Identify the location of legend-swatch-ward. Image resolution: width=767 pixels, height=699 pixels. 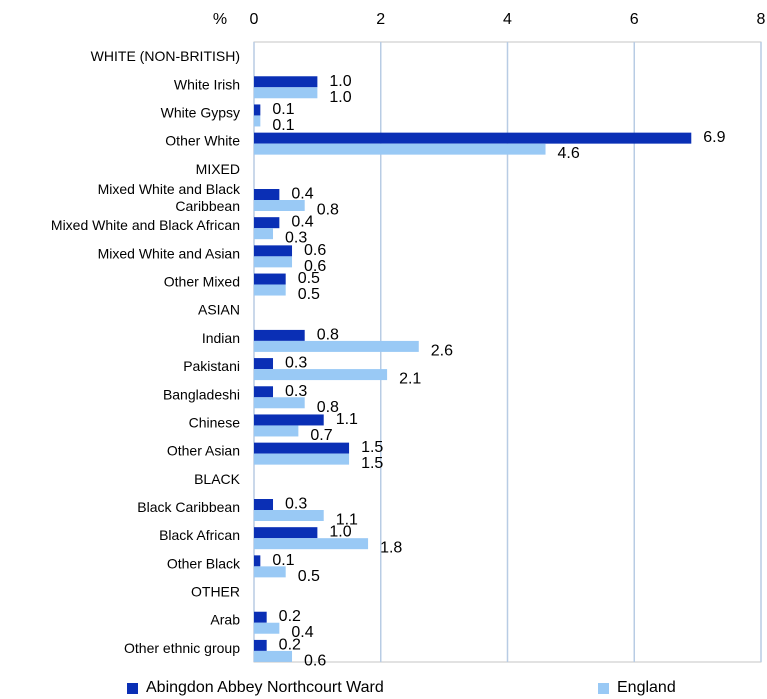
(132, 688).